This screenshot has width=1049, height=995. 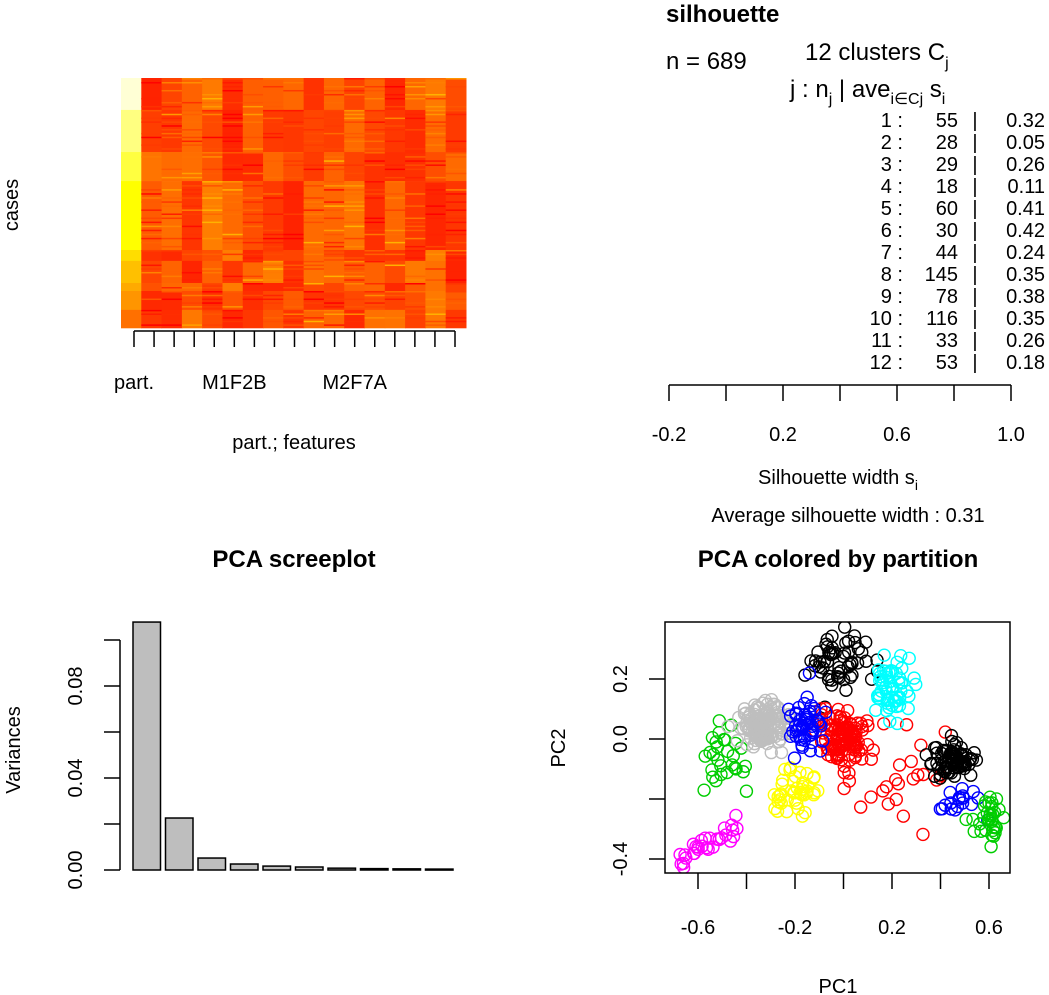 I want to click on cluster-size: 55, so click(x=947, y=121).